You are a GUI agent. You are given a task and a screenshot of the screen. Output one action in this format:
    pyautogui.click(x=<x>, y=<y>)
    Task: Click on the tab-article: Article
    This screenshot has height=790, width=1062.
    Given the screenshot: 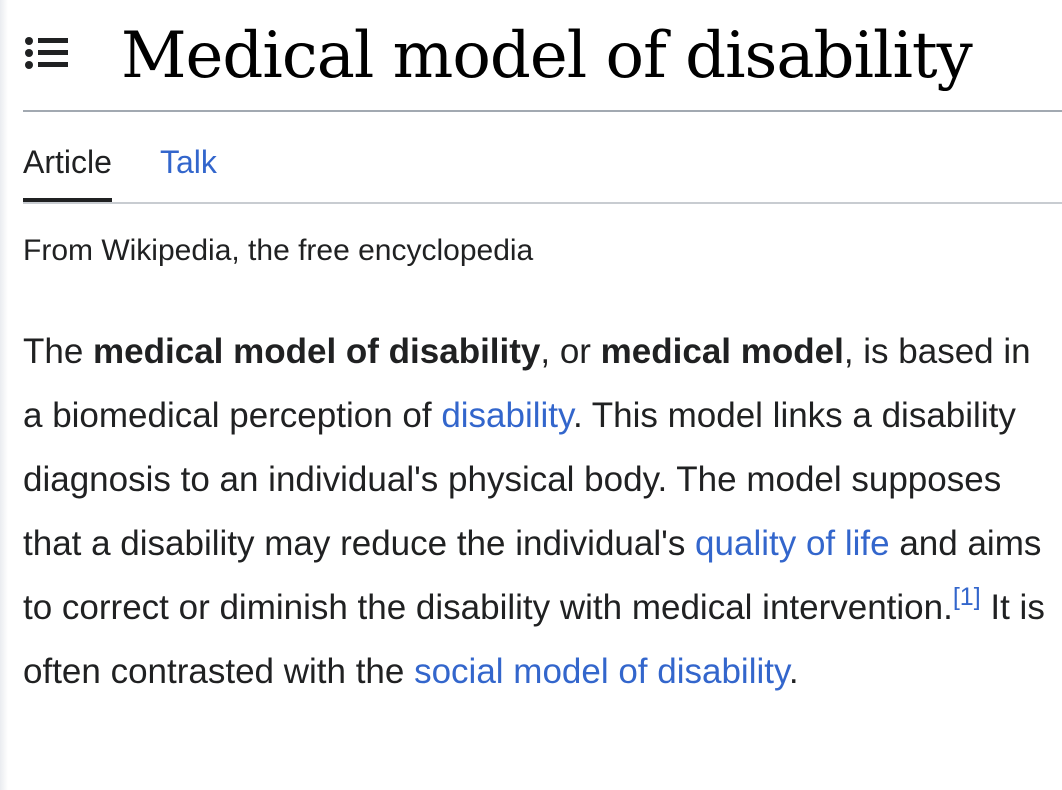 What is the action you would take?
    pyautogui.click(x=67, y=162)
    